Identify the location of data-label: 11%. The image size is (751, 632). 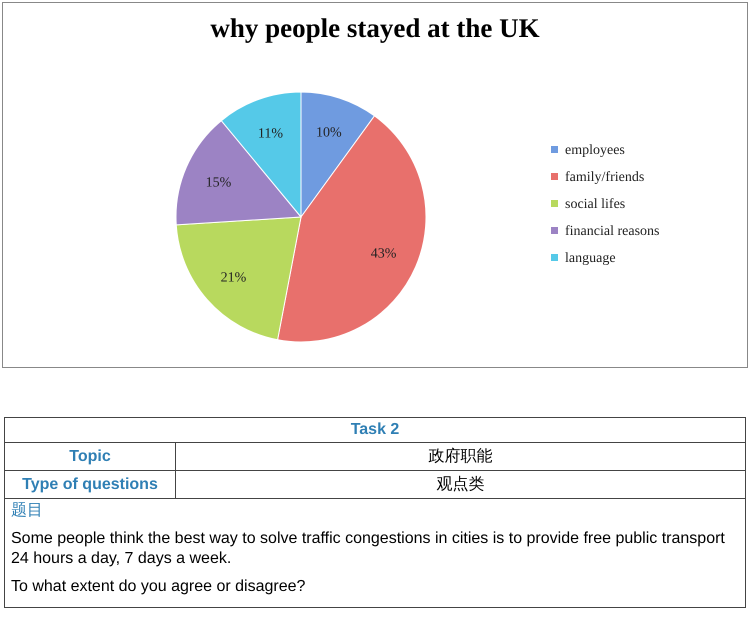
(271, 134).